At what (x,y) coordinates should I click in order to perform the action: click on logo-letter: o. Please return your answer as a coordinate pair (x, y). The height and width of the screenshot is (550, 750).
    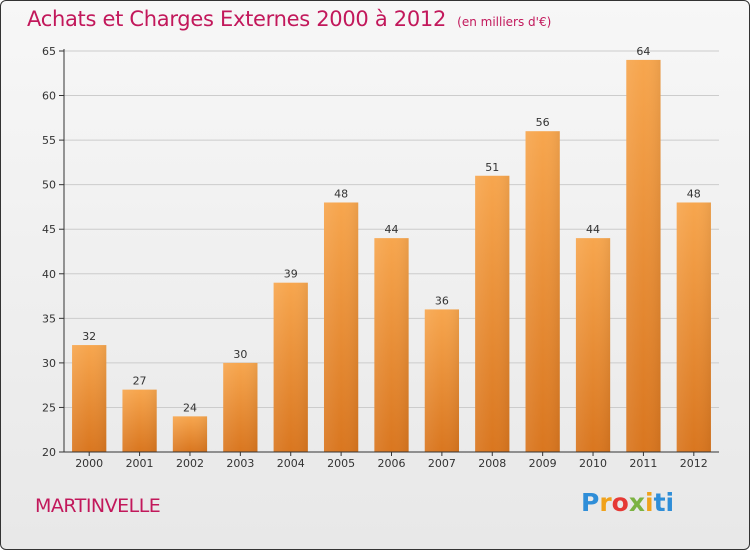
    Looking at the image, I should click on (620, 502).